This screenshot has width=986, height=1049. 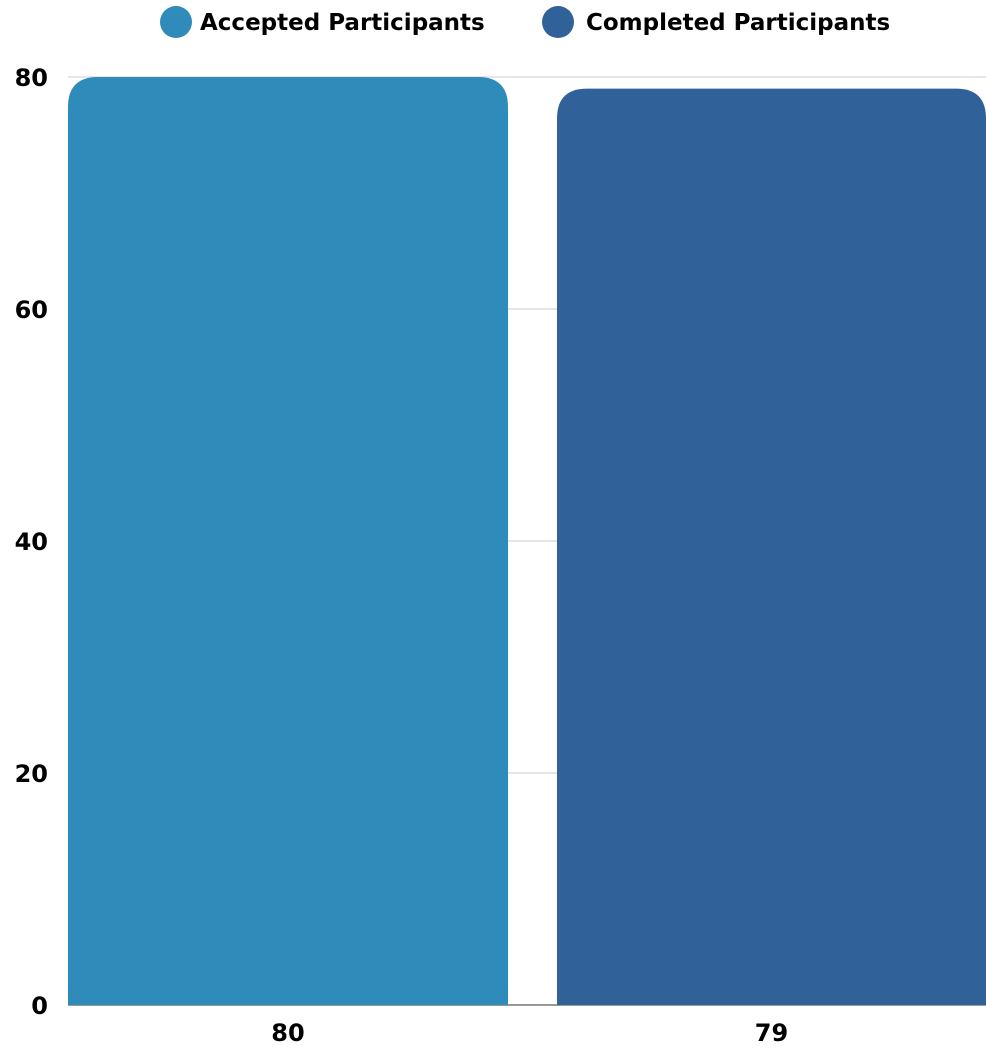 I want to click on legend-item-accepted: Accepted Participants, so click(x=322, y=22).